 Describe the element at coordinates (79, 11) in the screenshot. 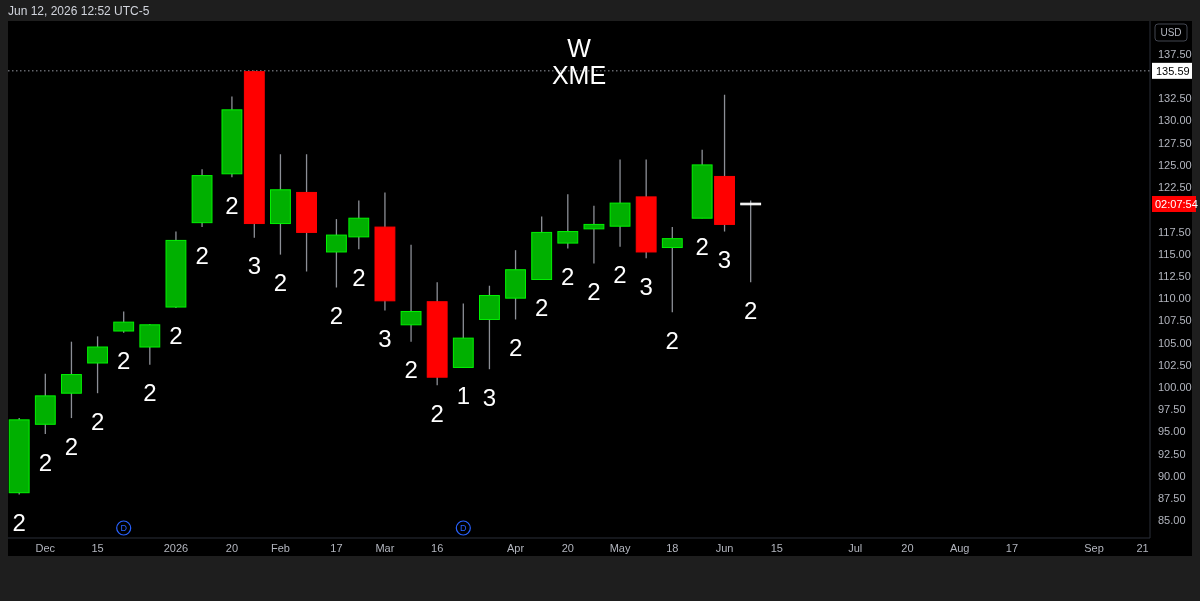

I see `text: Jun 12, 2026 12:52 UTC-5` at that location.